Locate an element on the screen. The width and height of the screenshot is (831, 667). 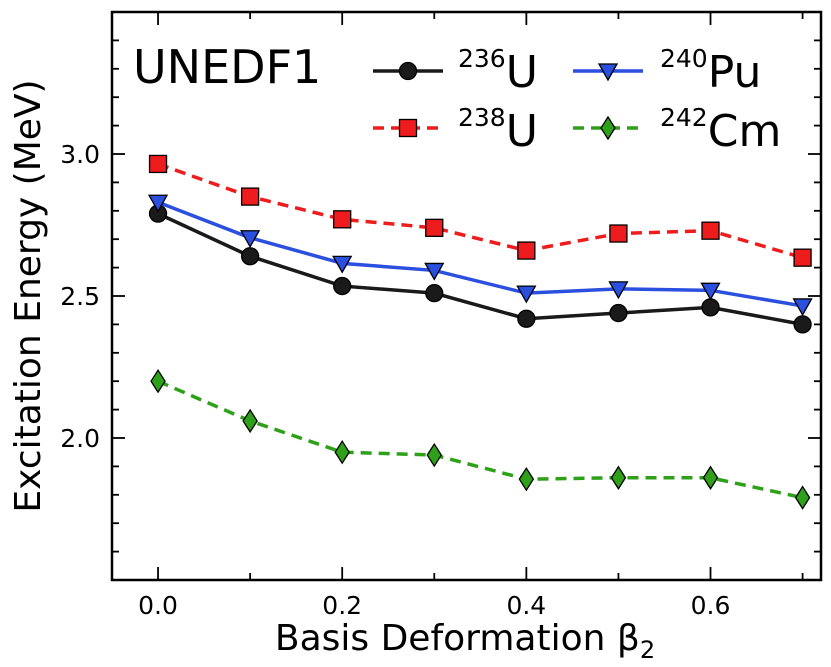
legend-label: 242Cm is located at coordinates (720, 130).